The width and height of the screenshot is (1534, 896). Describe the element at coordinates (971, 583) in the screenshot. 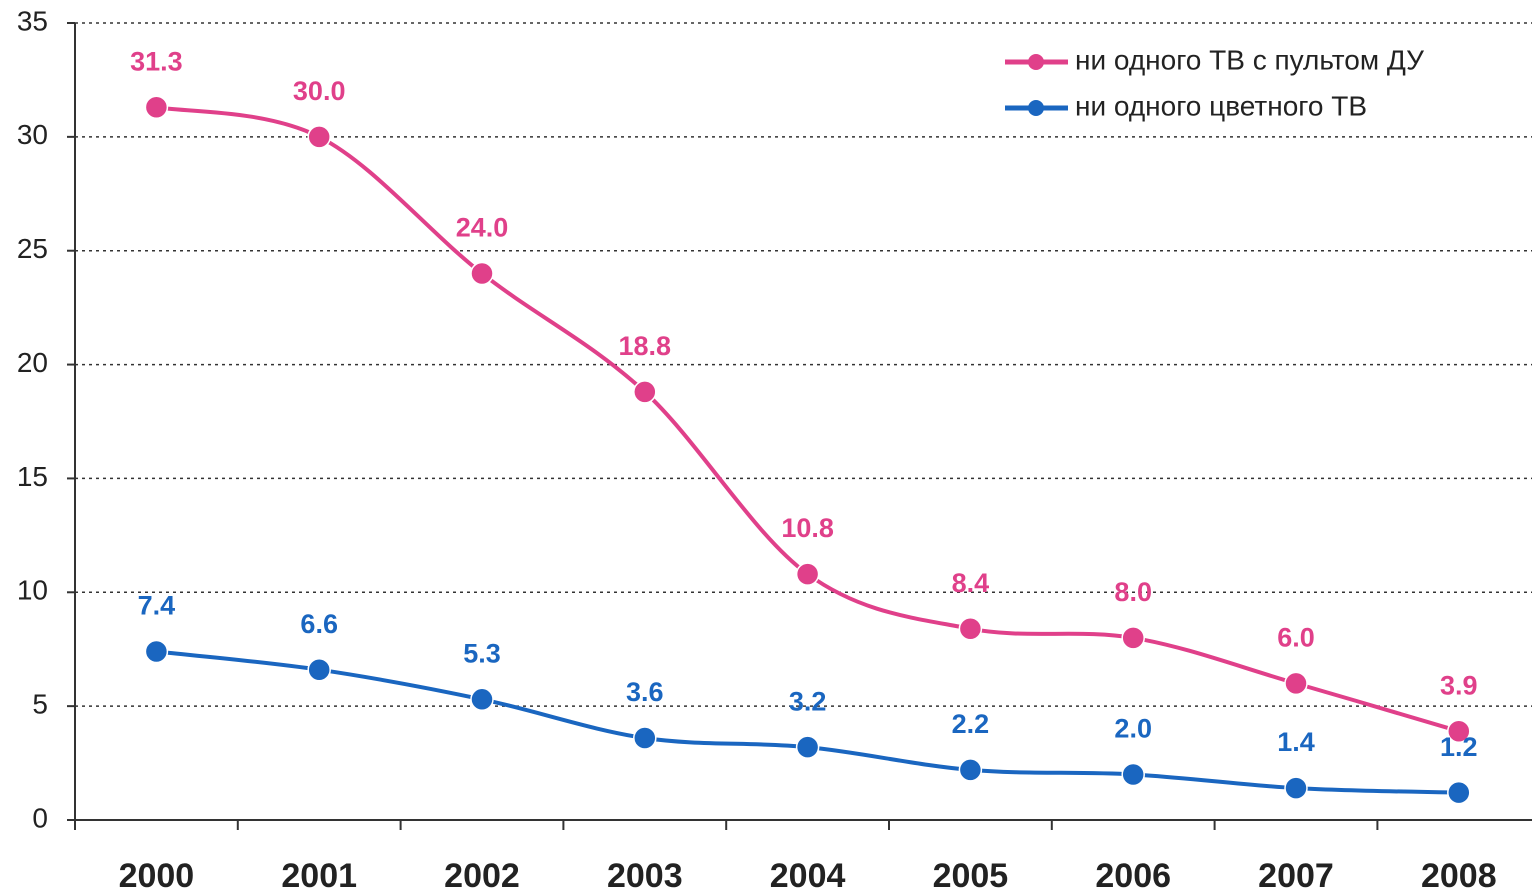

I see `data-label: 8.4` at that location.